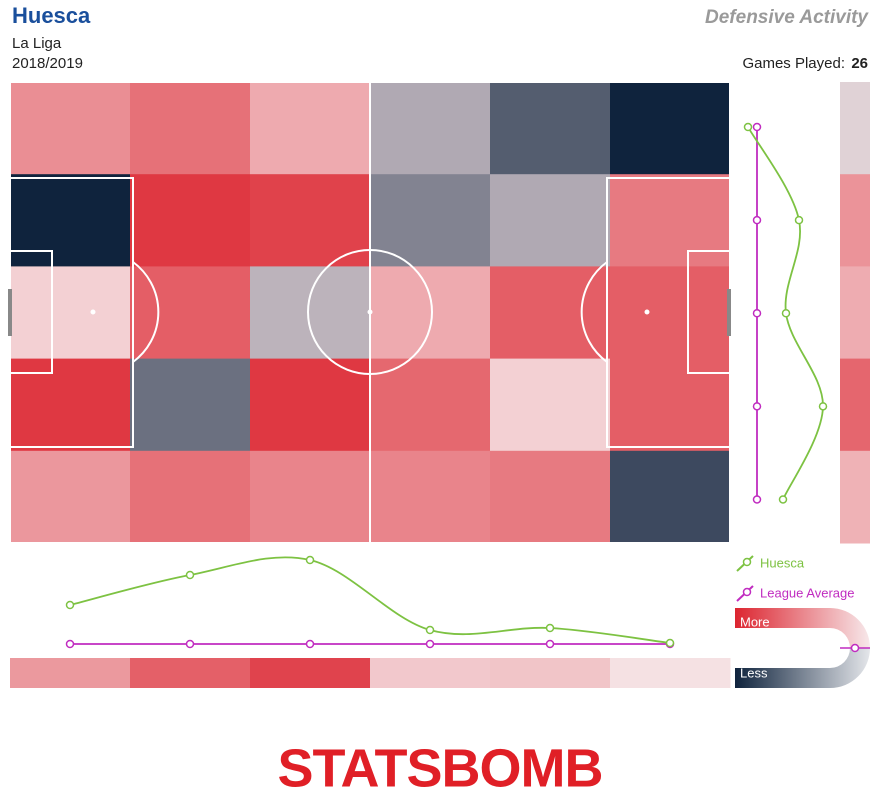 The image size is (880, 800). I want to click on legend-label: Huesca, so click(782, 562).